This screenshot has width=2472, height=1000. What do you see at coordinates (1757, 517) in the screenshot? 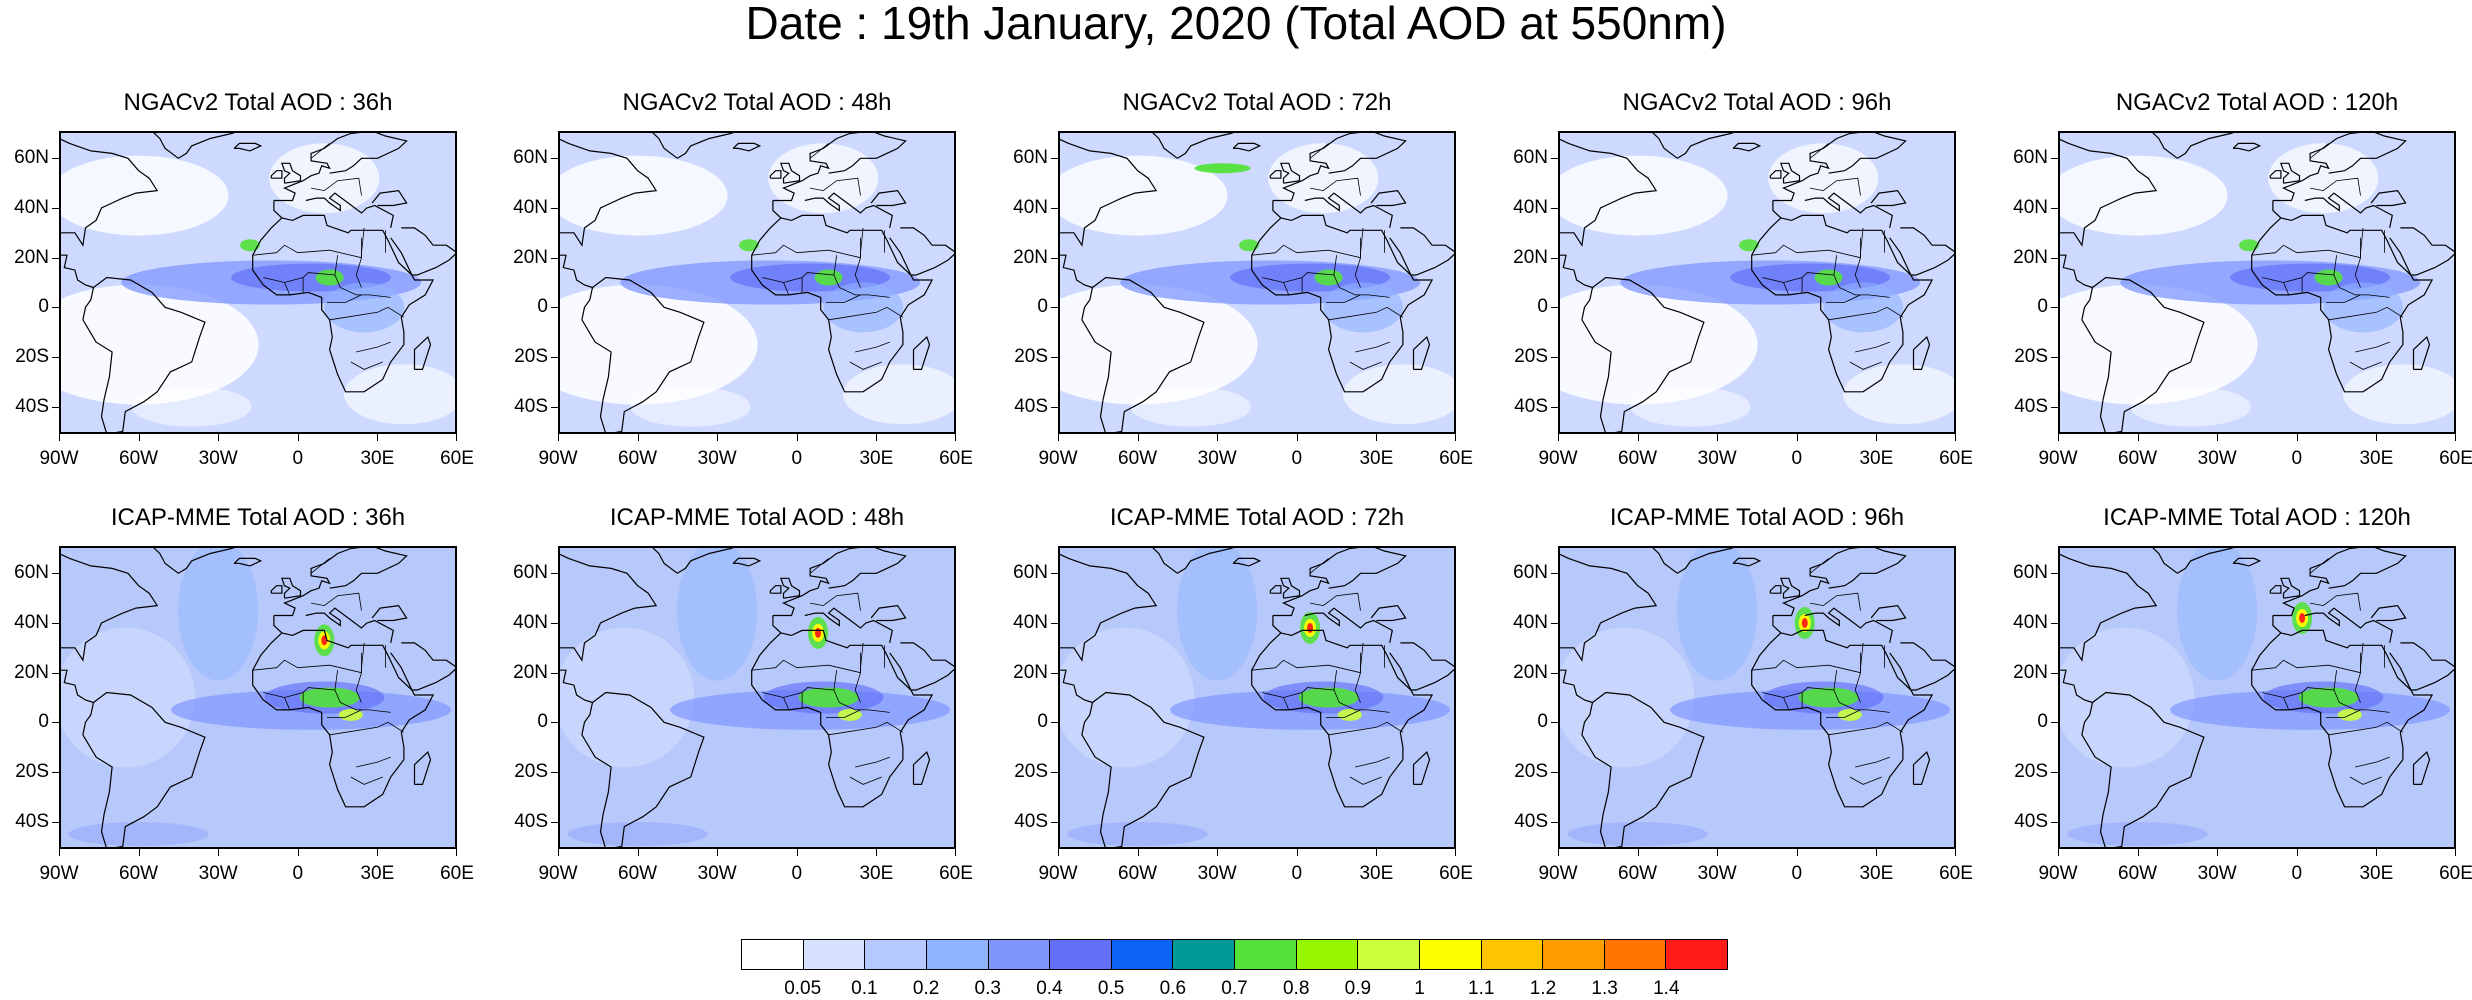
I see `panel-title: ICAP-MME Total AOD : 96h` at bounding box center [1757, 517].